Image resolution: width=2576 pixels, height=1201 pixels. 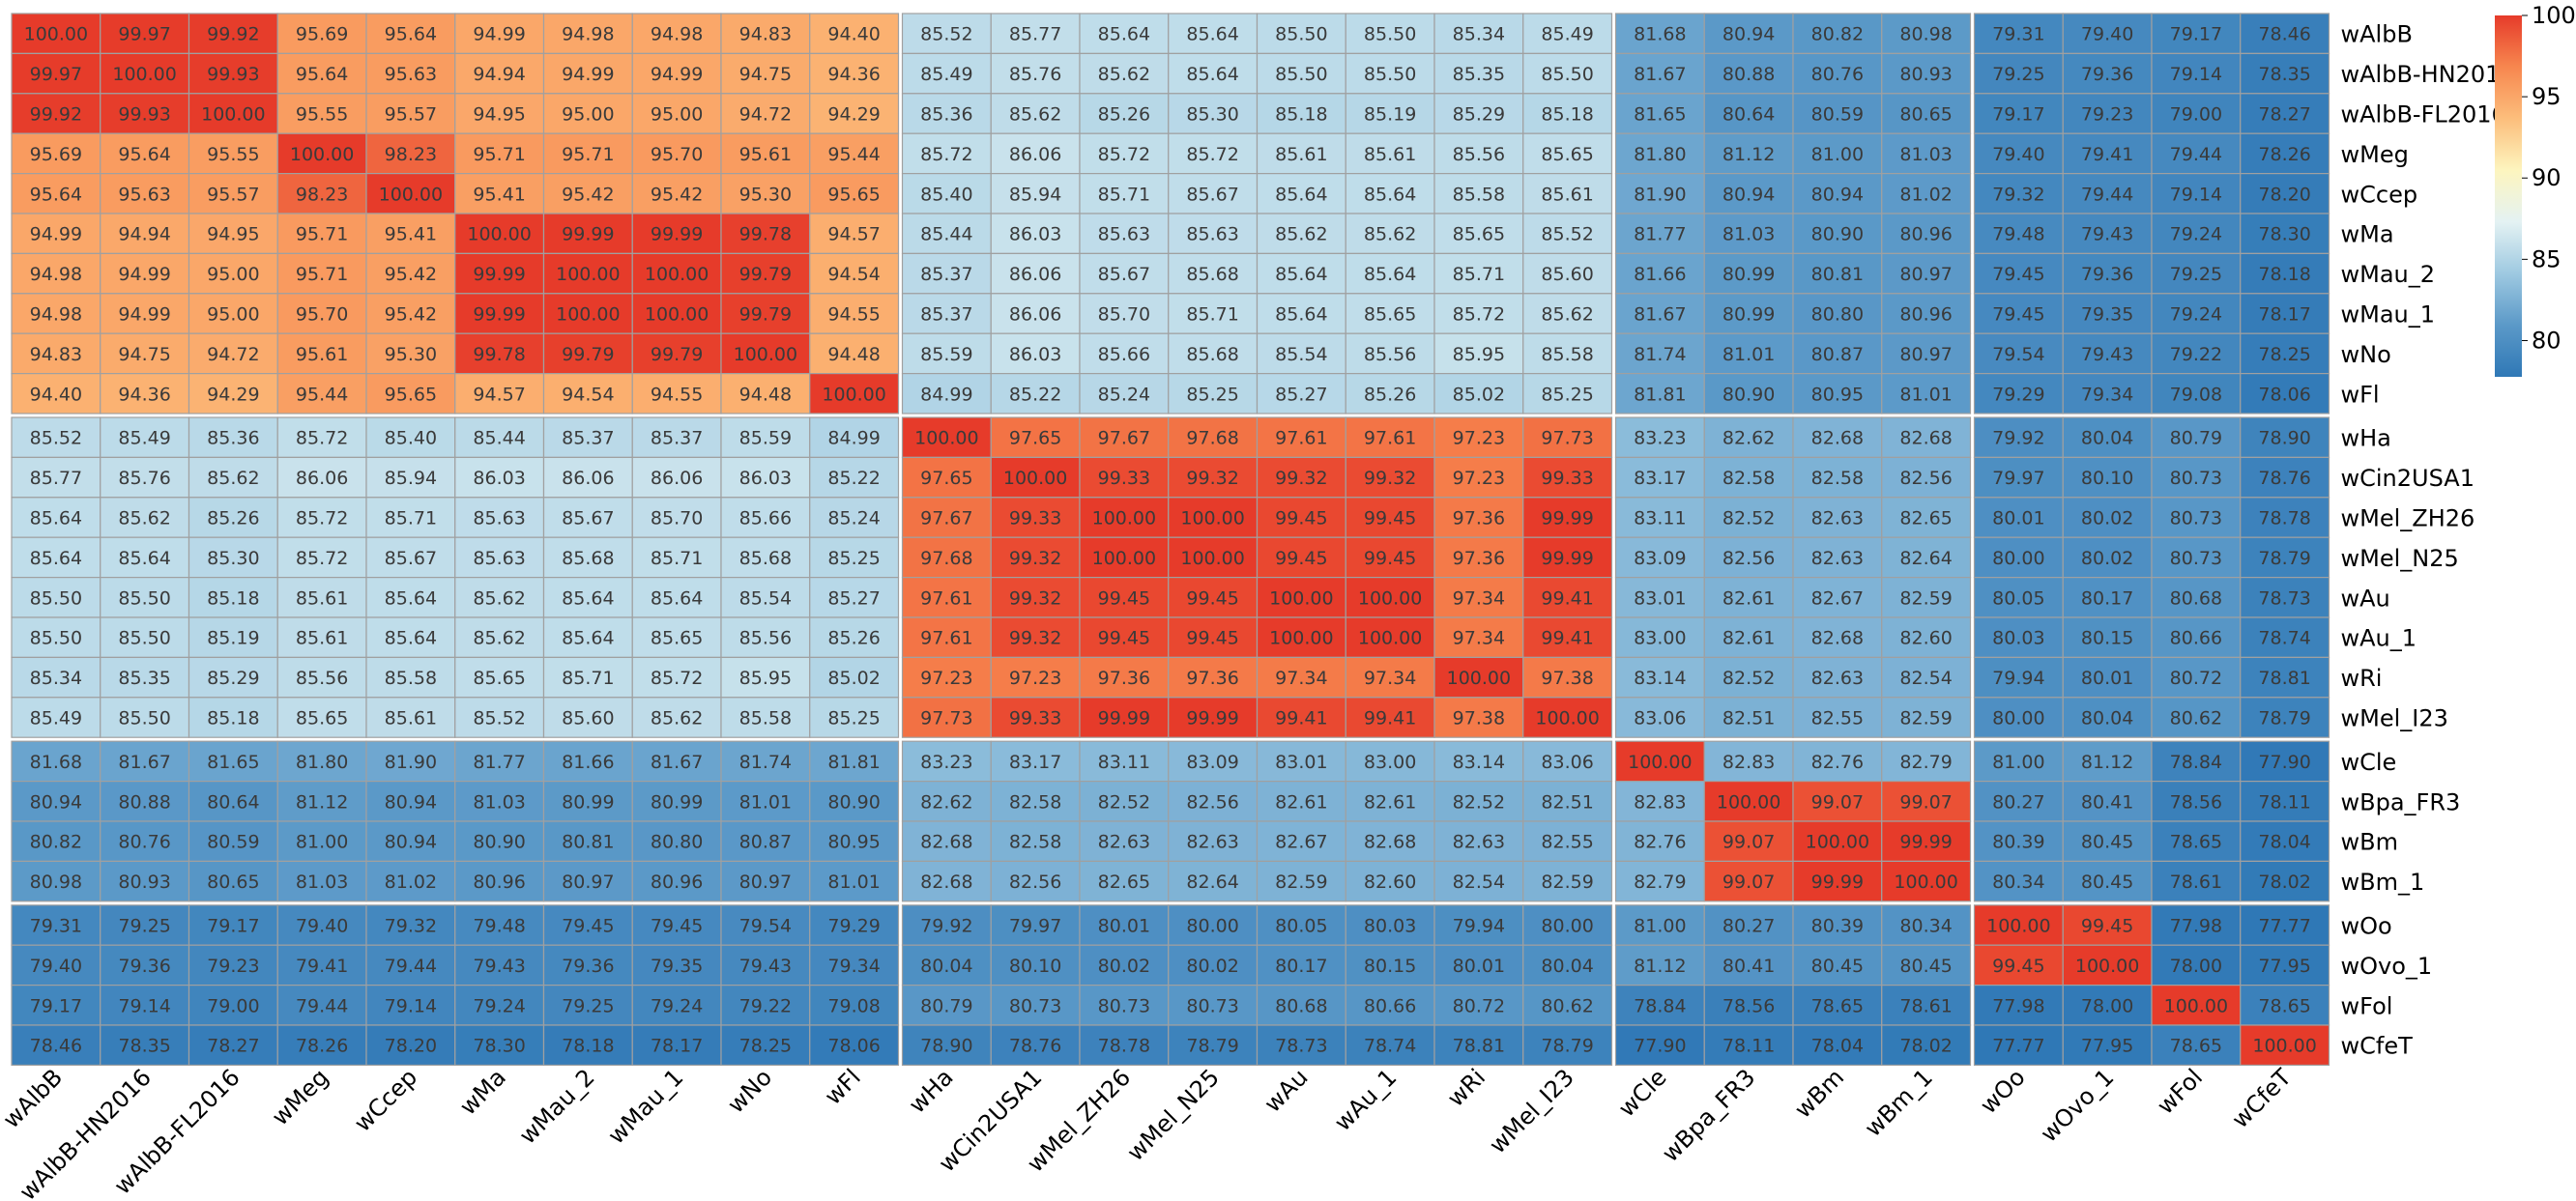 What do you see at coordinates (233, 842) in the screenshot?
I see `cell-value-label: 80.59` at bounding box center [233, 842].